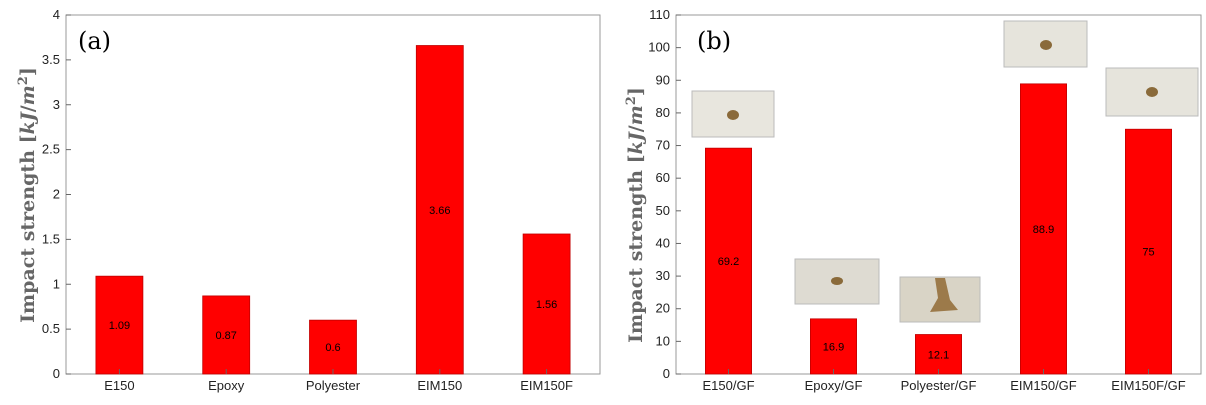  I want to click on specimen-photo-e150-gf, so click(733, 114).